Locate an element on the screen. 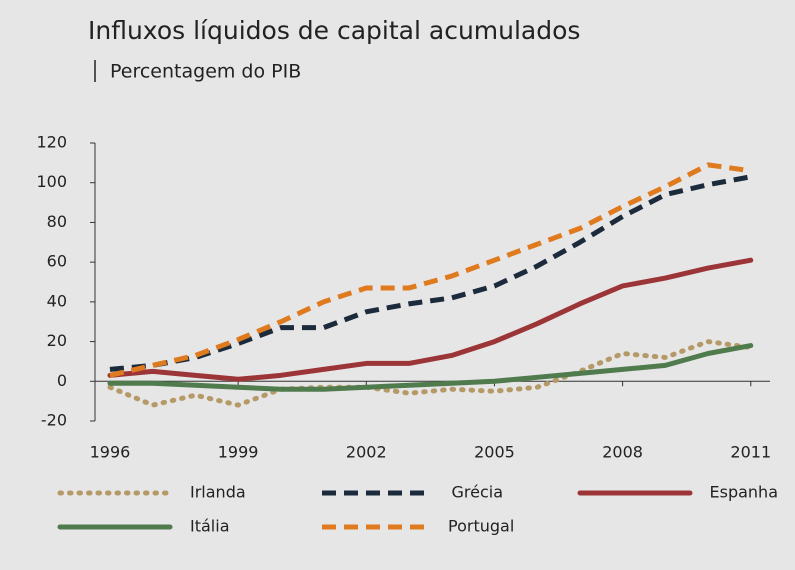  x-tick-label: 2002 is located at coordinates (366, 452).